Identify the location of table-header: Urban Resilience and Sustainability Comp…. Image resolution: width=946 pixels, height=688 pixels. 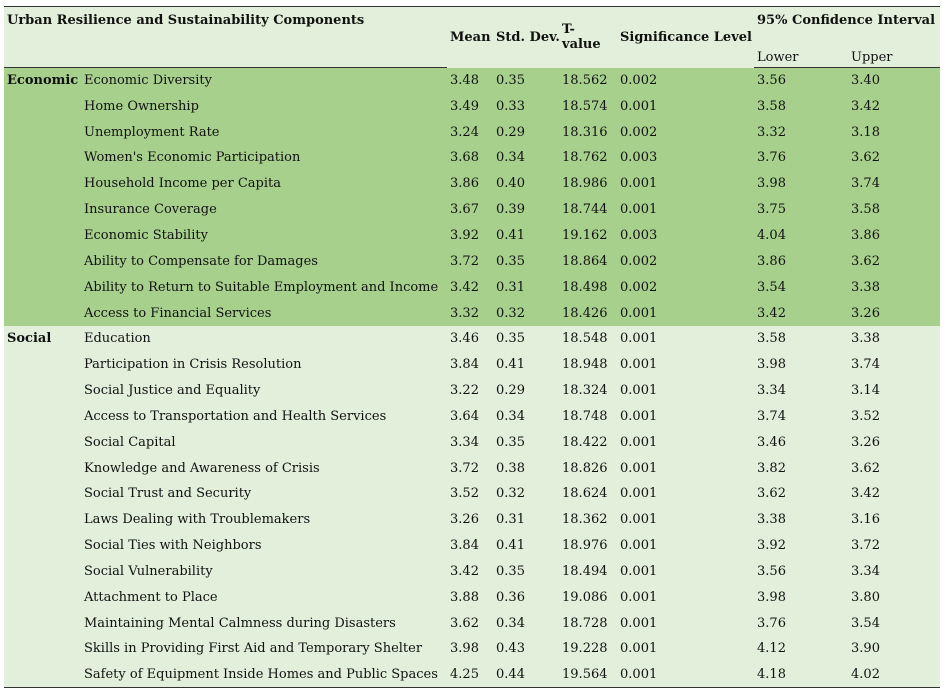
(472, 37).